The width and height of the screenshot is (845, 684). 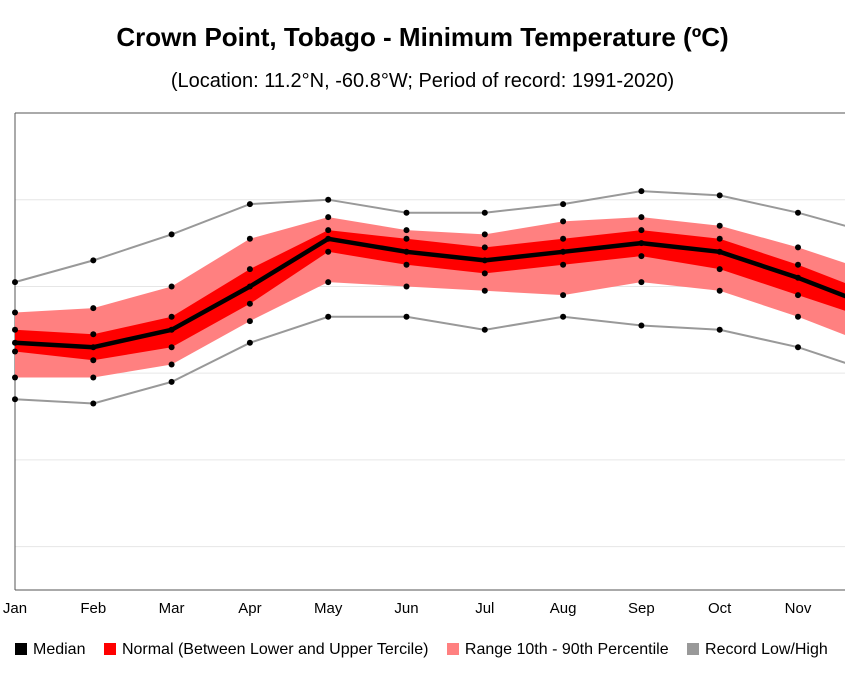 I want to click on point-upper-tercile-may, so click(x=328, y=230).